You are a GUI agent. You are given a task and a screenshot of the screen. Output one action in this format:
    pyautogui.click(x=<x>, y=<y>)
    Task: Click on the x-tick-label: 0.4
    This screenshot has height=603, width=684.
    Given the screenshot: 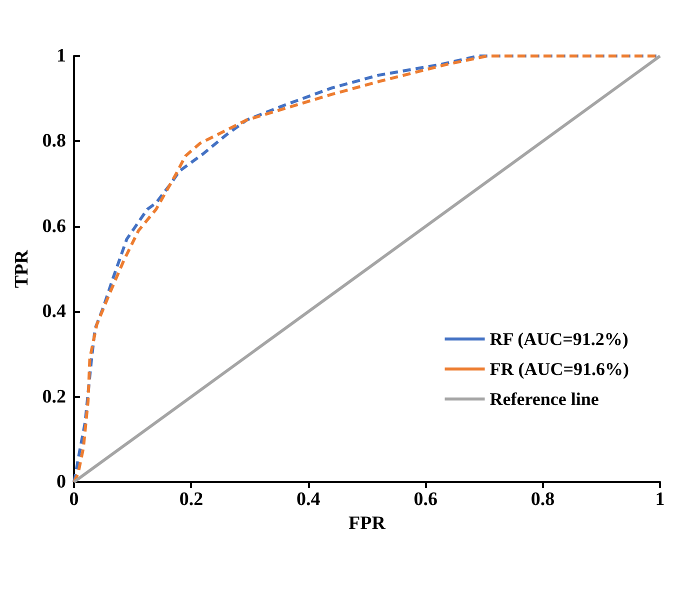 What is the action you would take?
    pyautogui.click(x=308, y=499)
    